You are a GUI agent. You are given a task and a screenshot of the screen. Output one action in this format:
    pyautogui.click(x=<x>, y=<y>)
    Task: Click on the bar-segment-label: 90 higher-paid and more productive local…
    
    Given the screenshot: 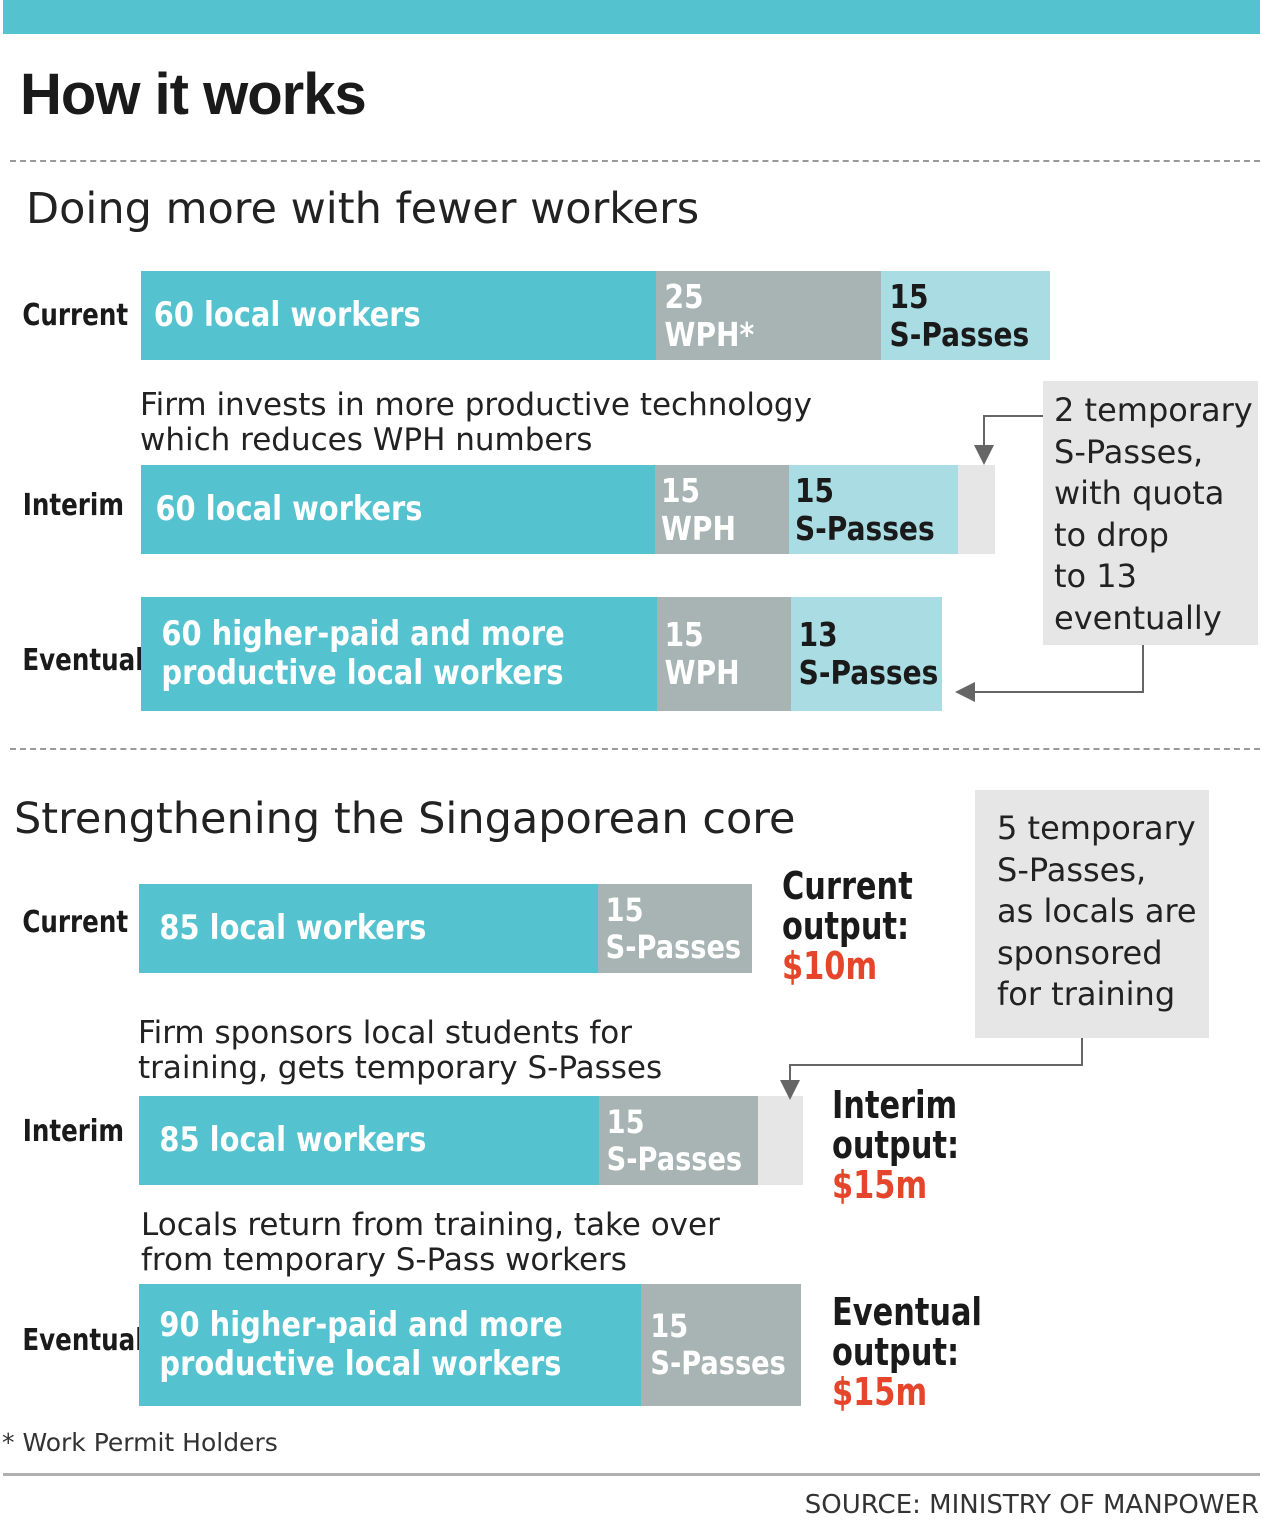 What is the action you would take?
    pyautogui.click(x=361, y=1344)
    